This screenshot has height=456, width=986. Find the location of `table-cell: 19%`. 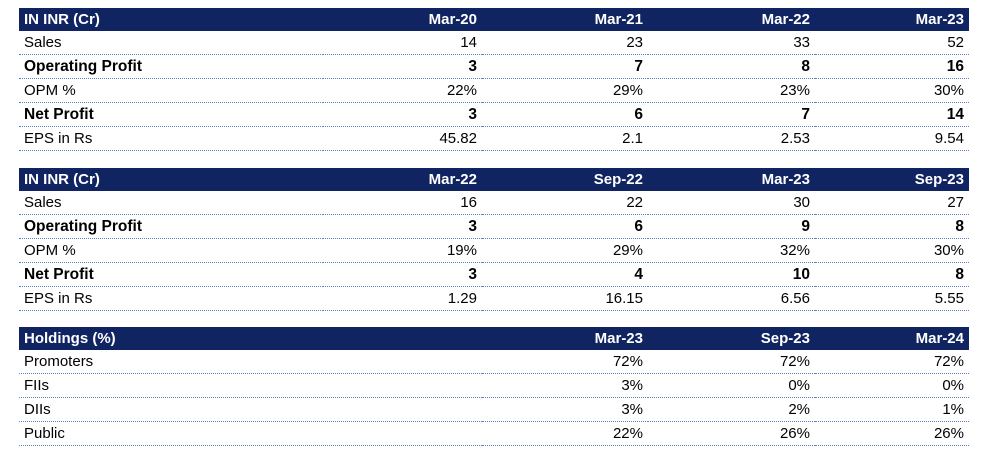

table-cell: 19% is located at coordinates (402, 250).